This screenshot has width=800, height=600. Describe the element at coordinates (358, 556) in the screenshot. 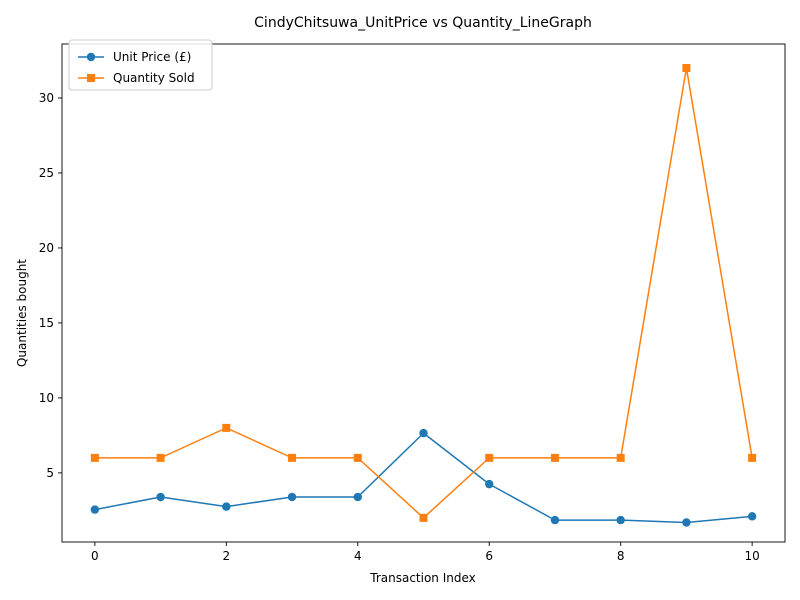

I see `x-tick-label: 4` at that location.